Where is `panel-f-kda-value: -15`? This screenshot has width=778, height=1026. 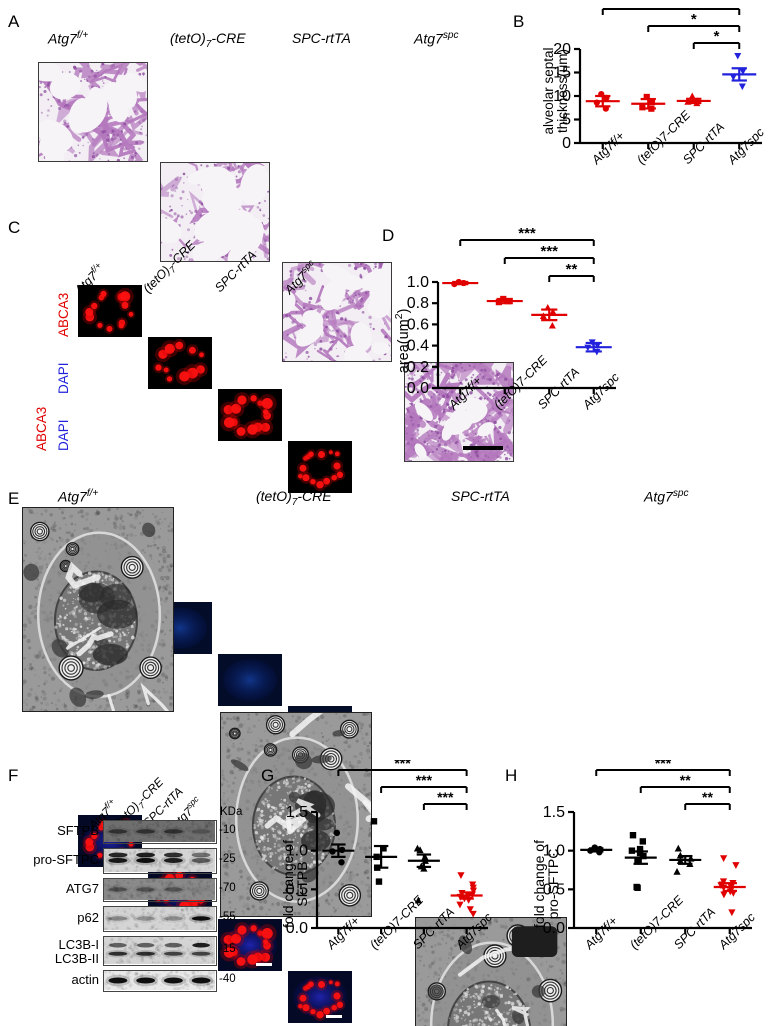 panel-f-kda-value: -15 is located at coordinates (227, 949).